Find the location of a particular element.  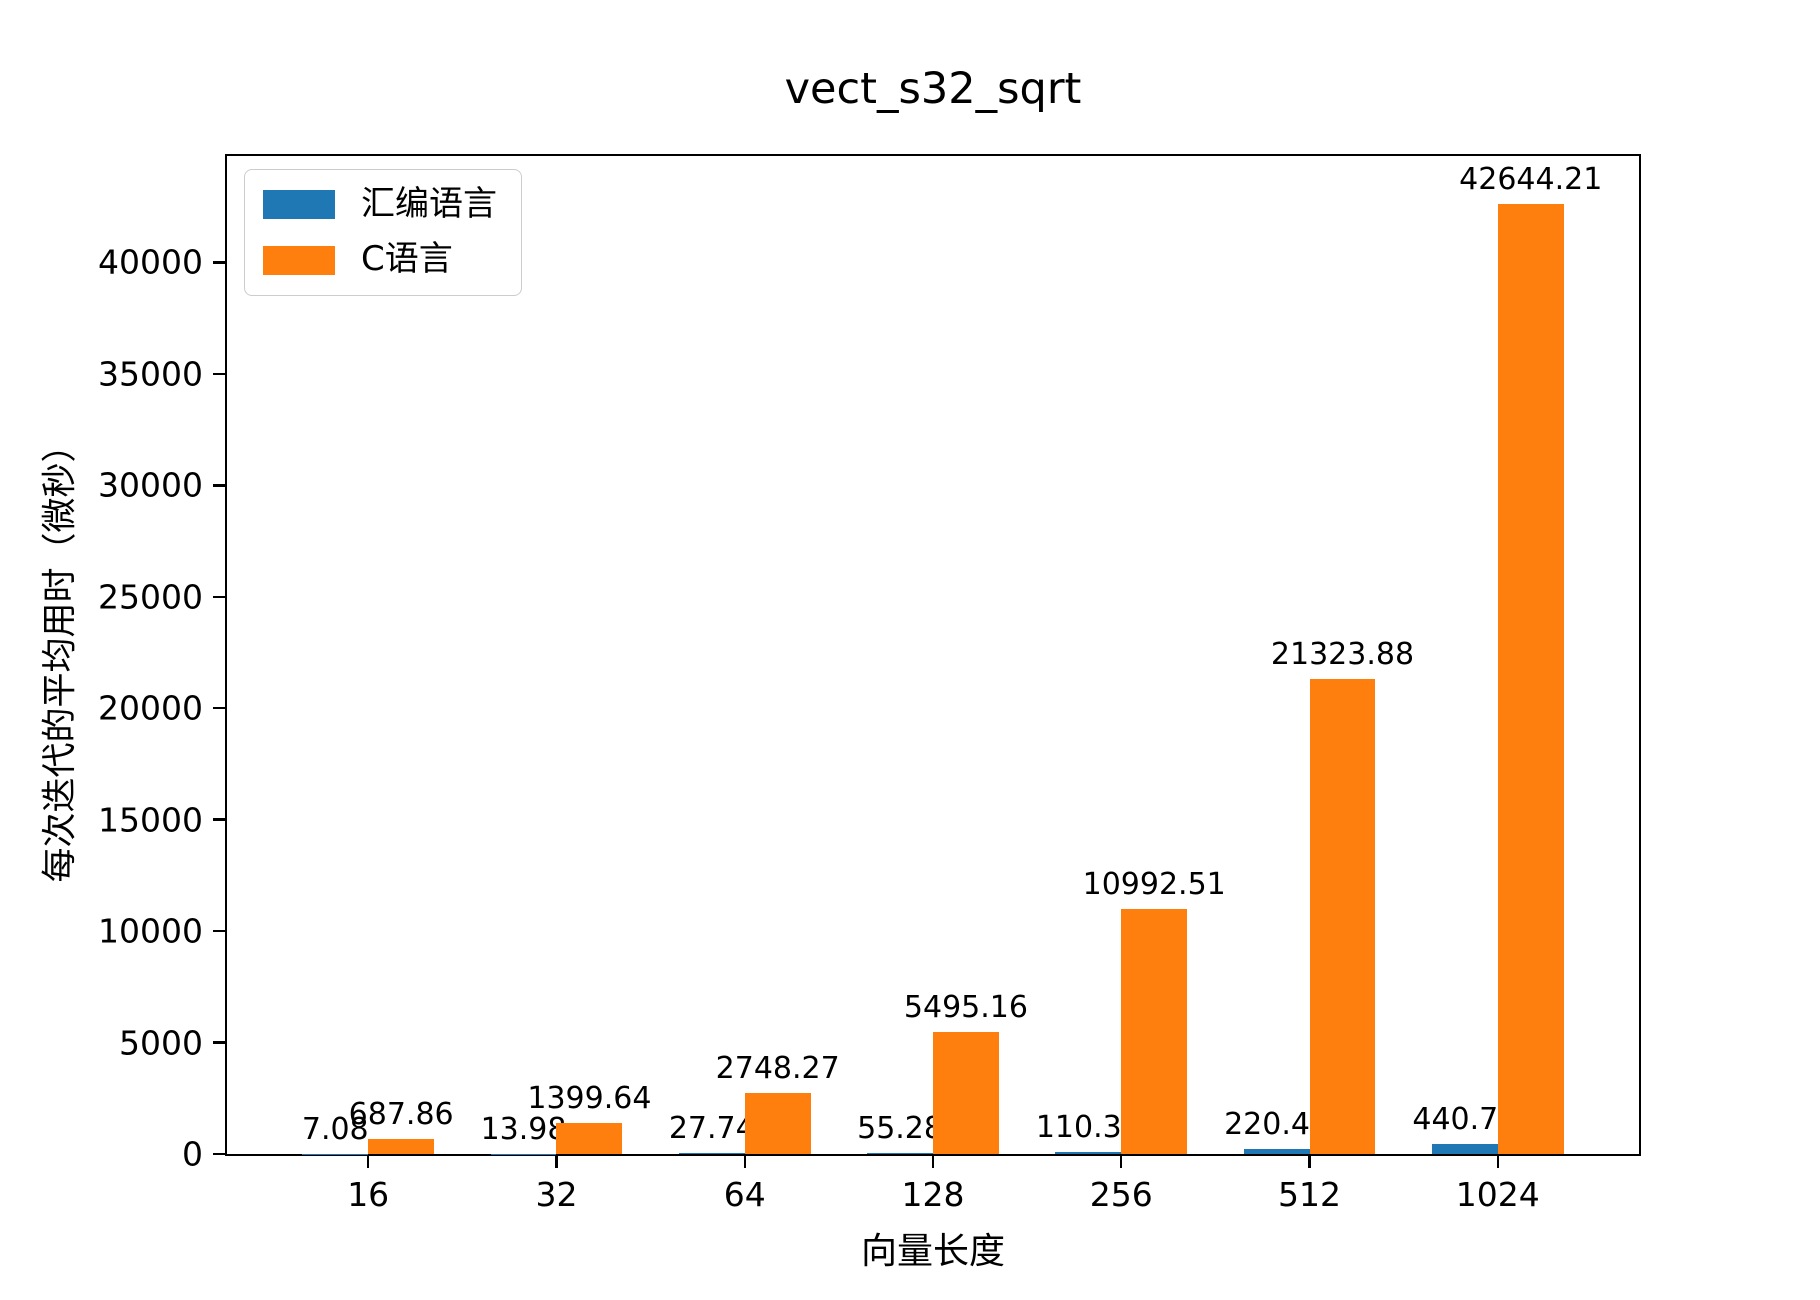

x-axis-label: 向量长度 is located at coordinates (932, 1251).